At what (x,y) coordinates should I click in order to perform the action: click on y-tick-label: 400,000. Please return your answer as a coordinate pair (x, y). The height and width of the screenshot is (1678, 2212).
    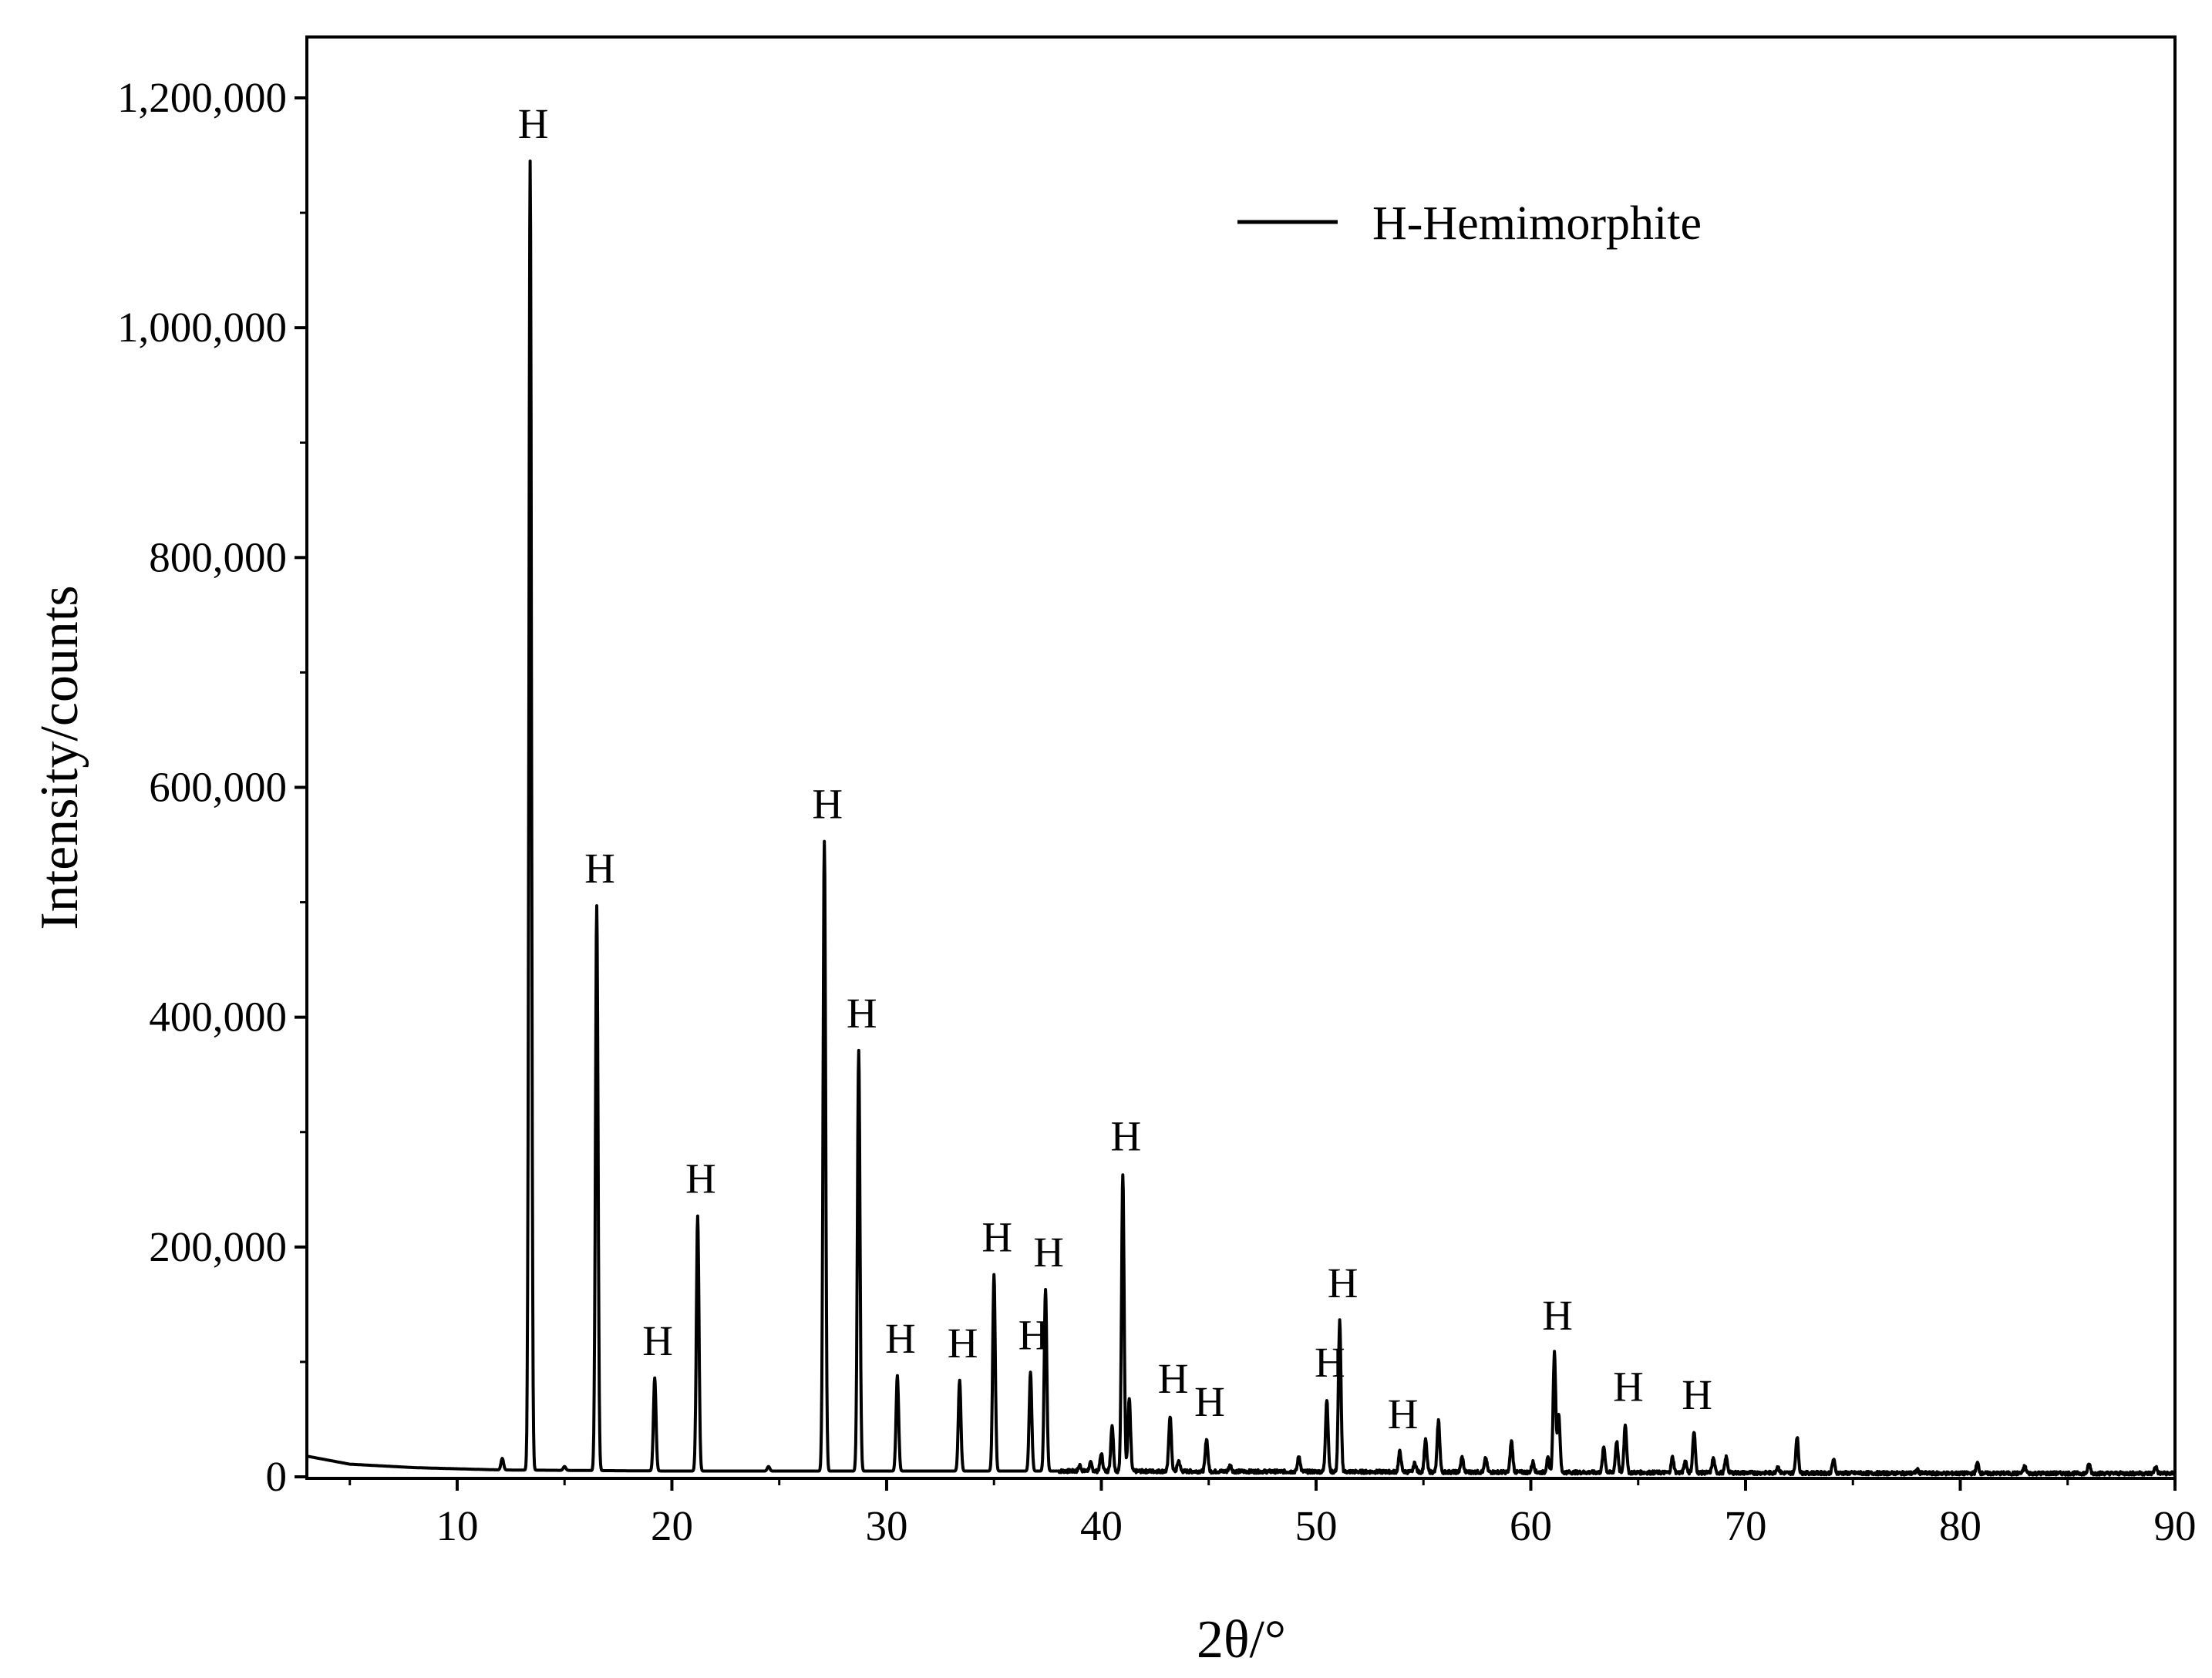
    Looking at the image, I should click on (218, 1017).